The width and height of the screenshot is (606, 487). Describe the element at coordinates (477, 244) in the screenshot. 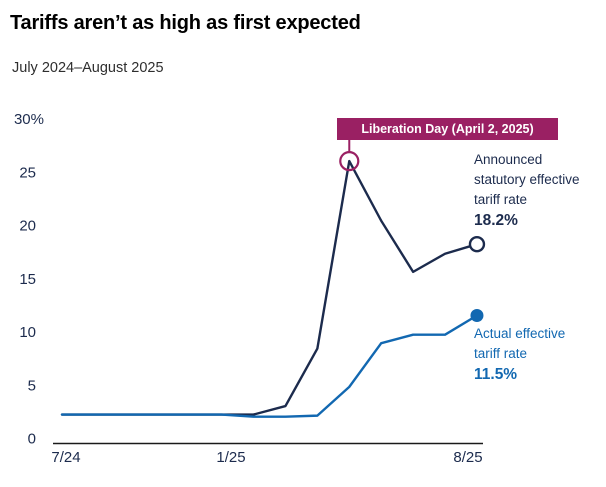

I see `announced-end-marker` at that location.